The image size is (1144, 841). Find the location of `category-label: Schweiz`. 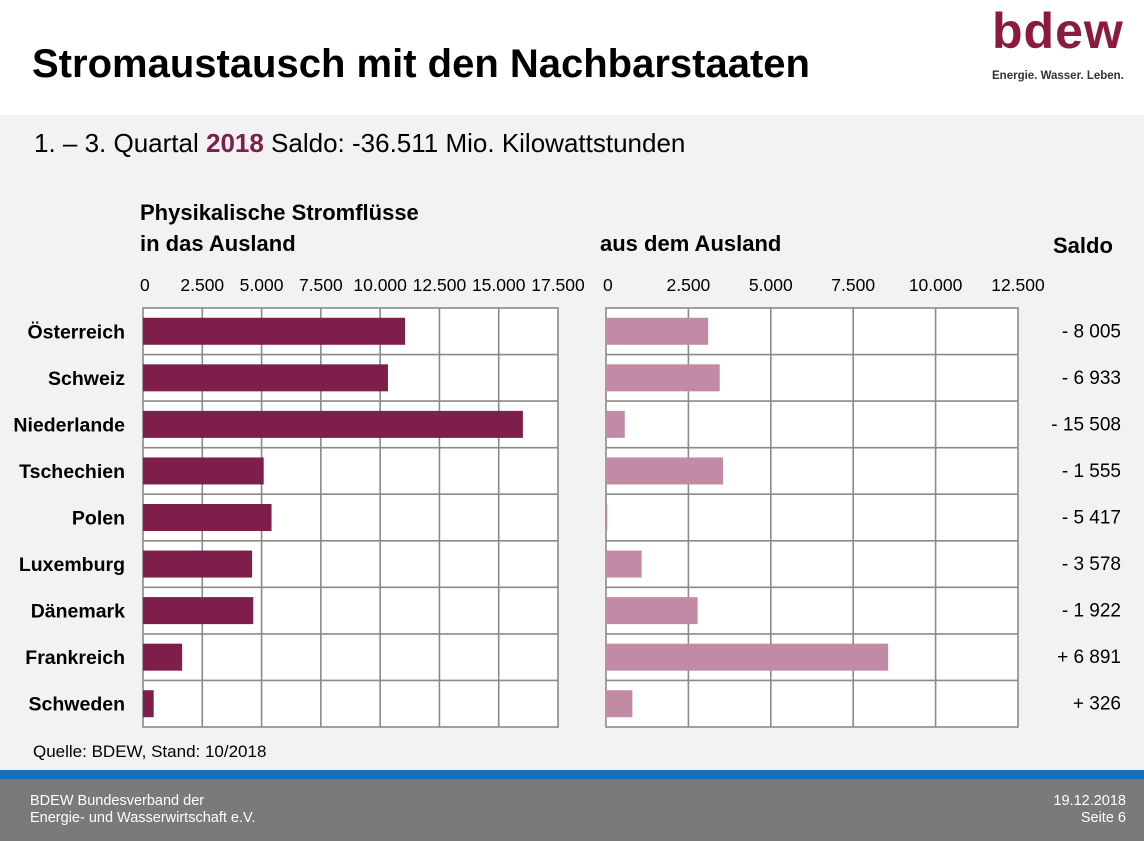

category-label: Schweiz is located at coordinates (86, 379).